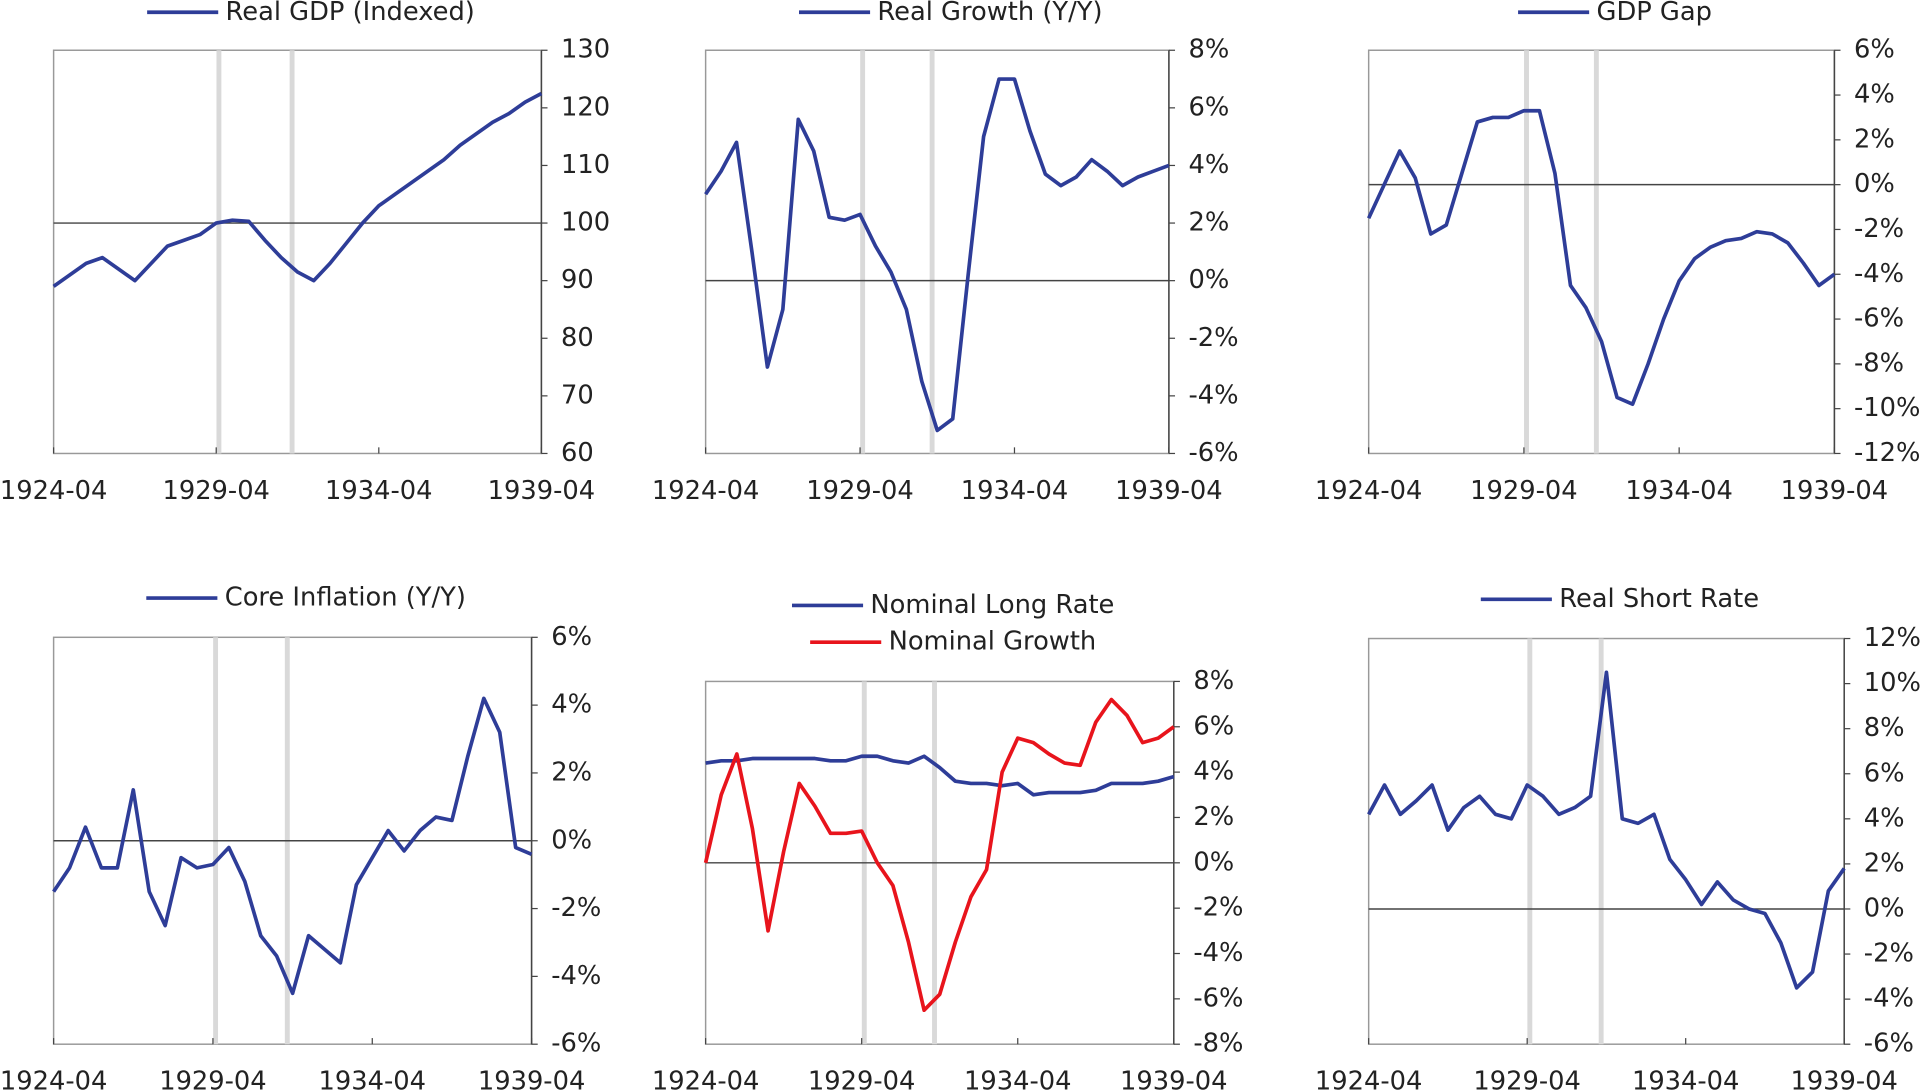  What do you see at coordinates (577, 338) in the screenshot?
I see `y-tick-label: 80` at bounding box center [577, 338].